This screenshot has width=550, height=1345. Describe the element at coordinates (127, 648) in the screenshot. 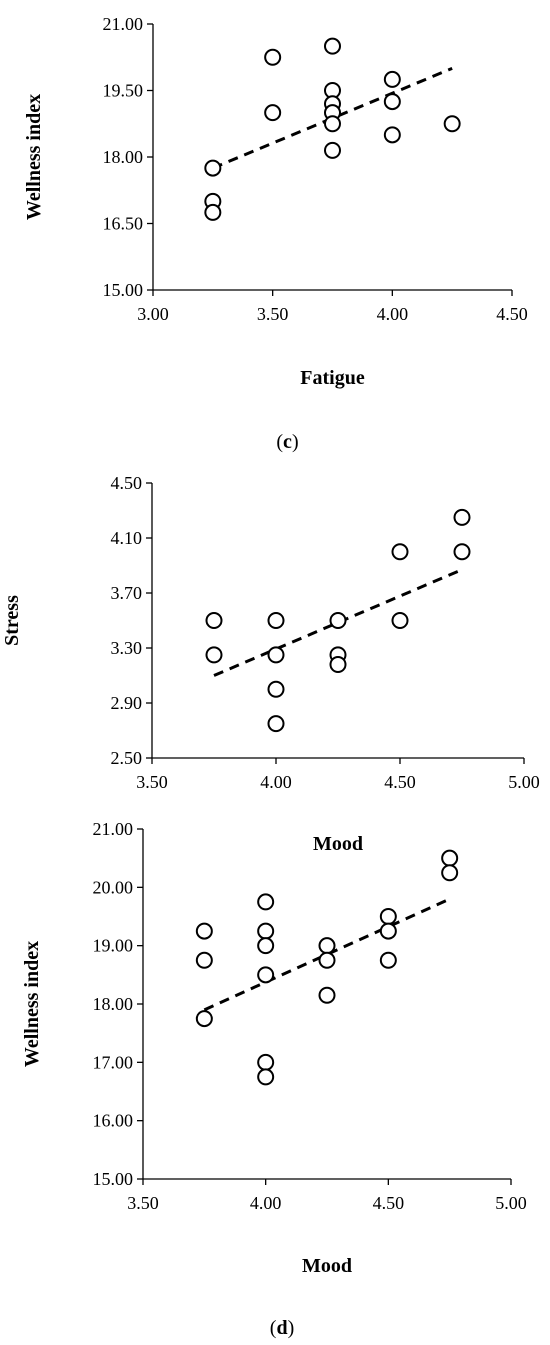

I see `y-tick-label: 3.30` at that location.